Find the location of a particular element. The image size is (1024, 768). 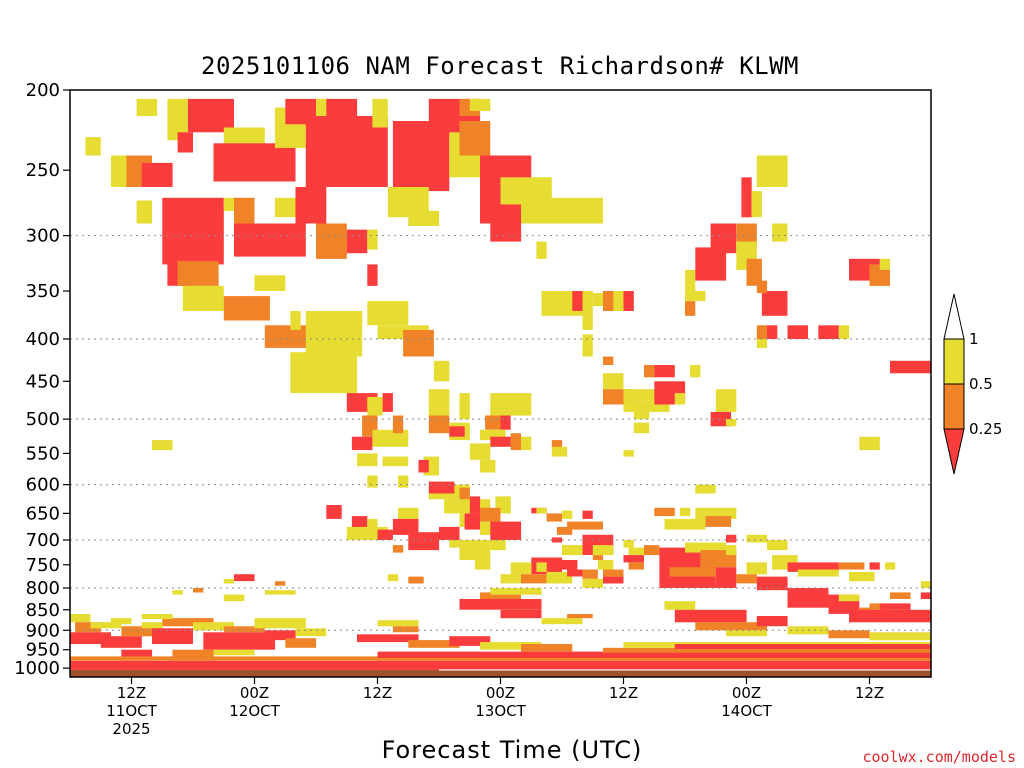

y-tick-label: 450 is located at coordinates (43, 381).